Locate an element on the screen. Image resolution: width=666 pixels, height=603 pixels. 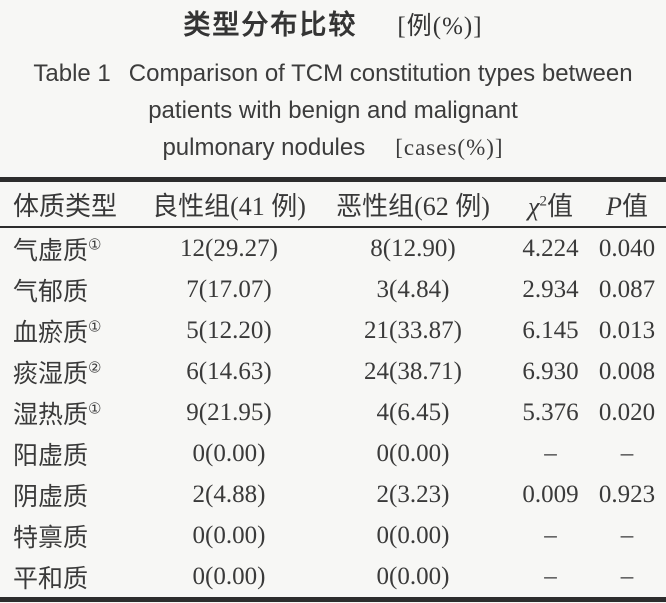
p-value: 0.087 is located at coordinates (627, 289).